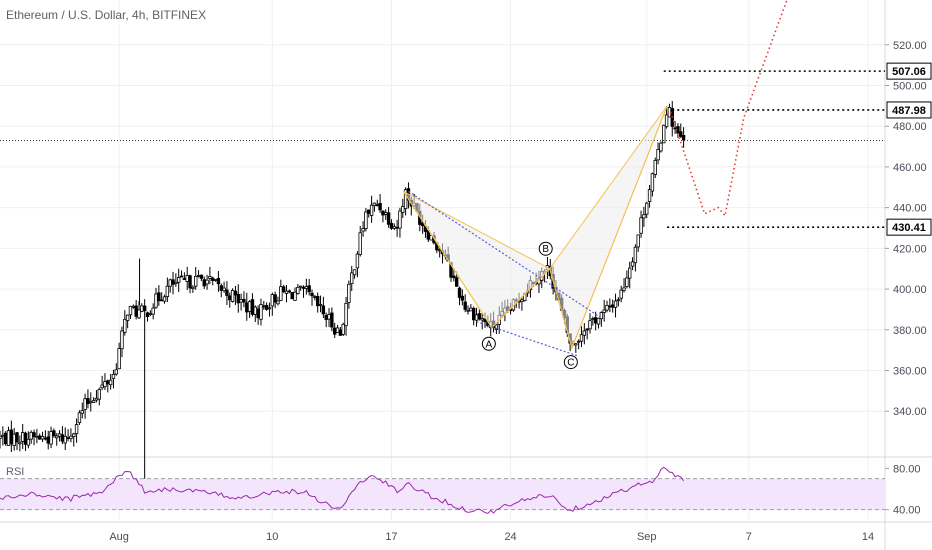 This screenshot has height=550, width=932. What do you see at coordinates (730, 109) in the screenshot?
I see `projection-path` at bounding box center [730, 109].